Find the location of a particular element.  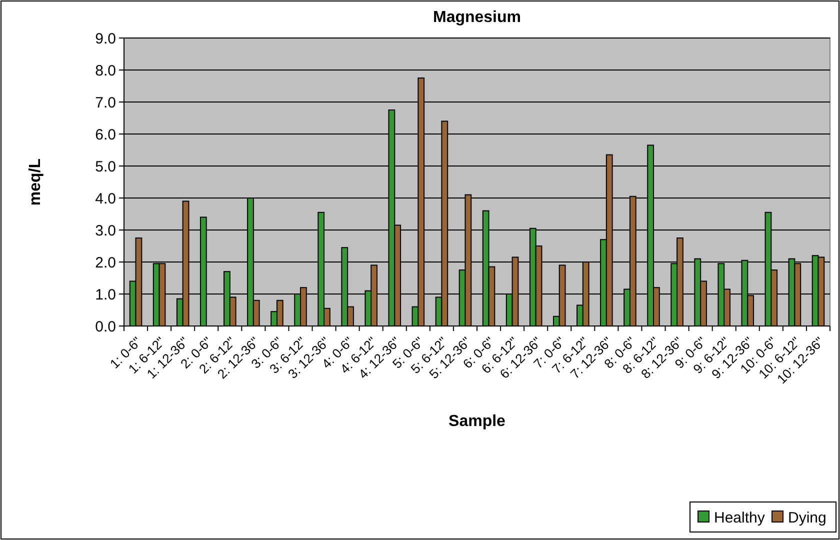

y-tick-label: 4.0 is located at coordinates (105, 199).